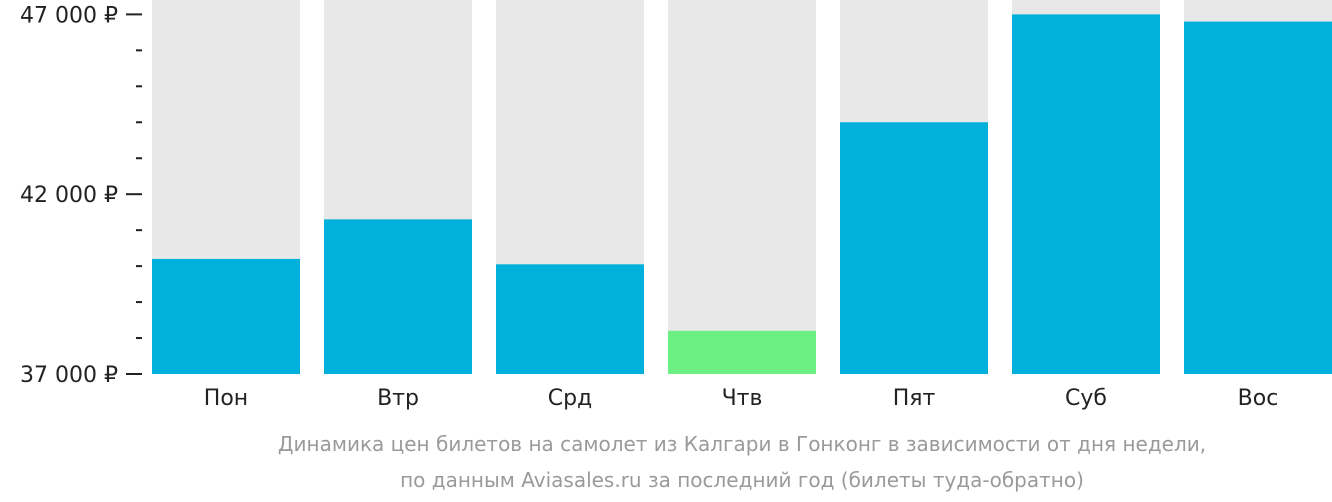 The width and height of the screenshot is (1332, 502). Describe the element at coordinates (570, 398) in the screenshot. I see `x-tick-label-3: Срд` at that location.